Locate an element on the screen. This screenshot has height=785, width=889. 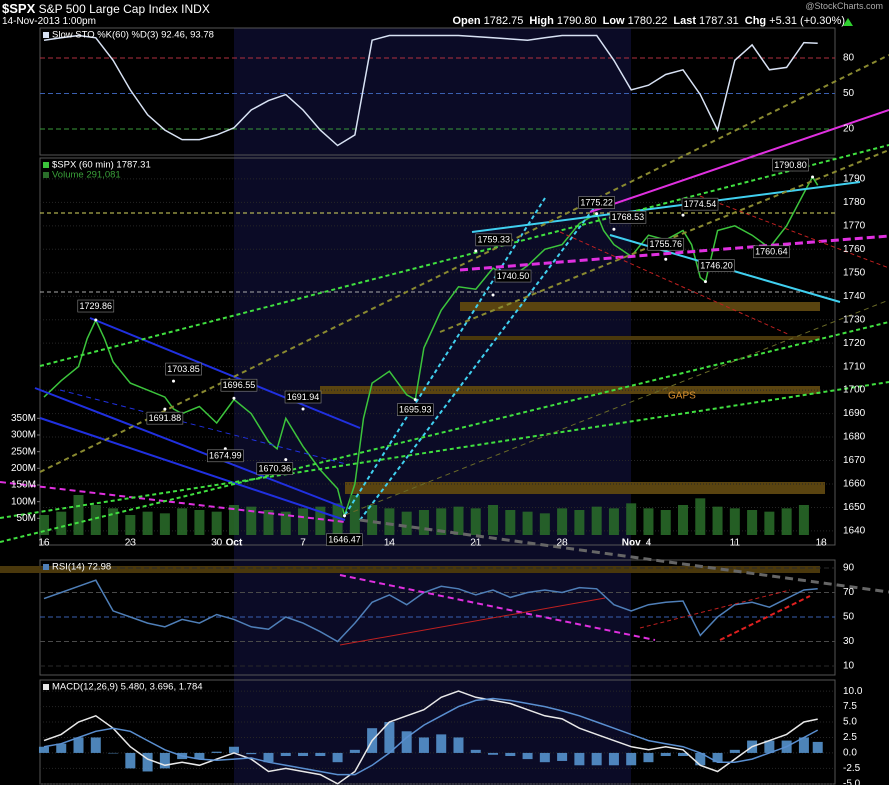
y-tick-label: 10.0 is located at coordinates (853, 691).